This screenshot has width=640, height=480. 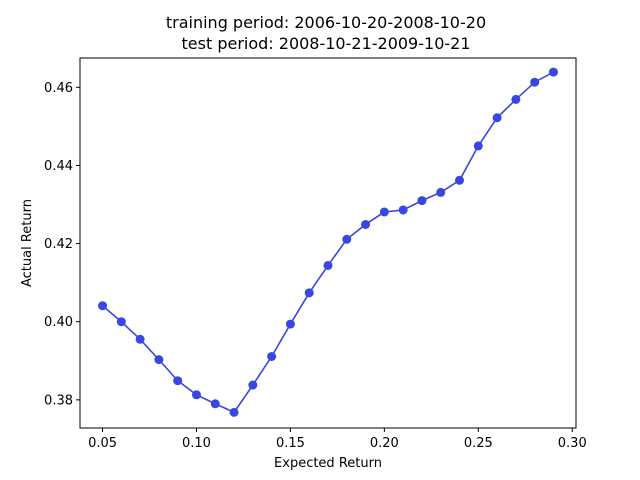 I want to click on chart-title: training period: 2006-10-20-2008-10-20, so click(x=326, y=22).